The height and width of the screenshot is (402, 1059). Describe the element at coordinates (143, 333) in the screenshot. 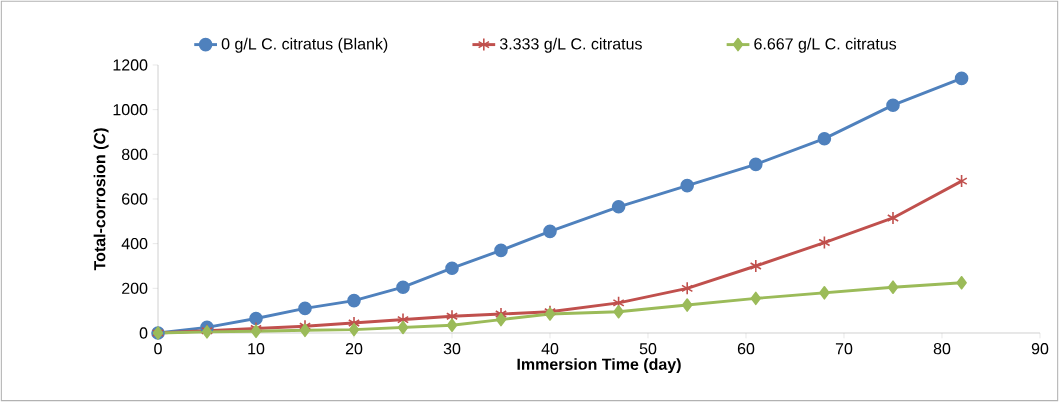

I see `y-tick-label: 0` at that location.